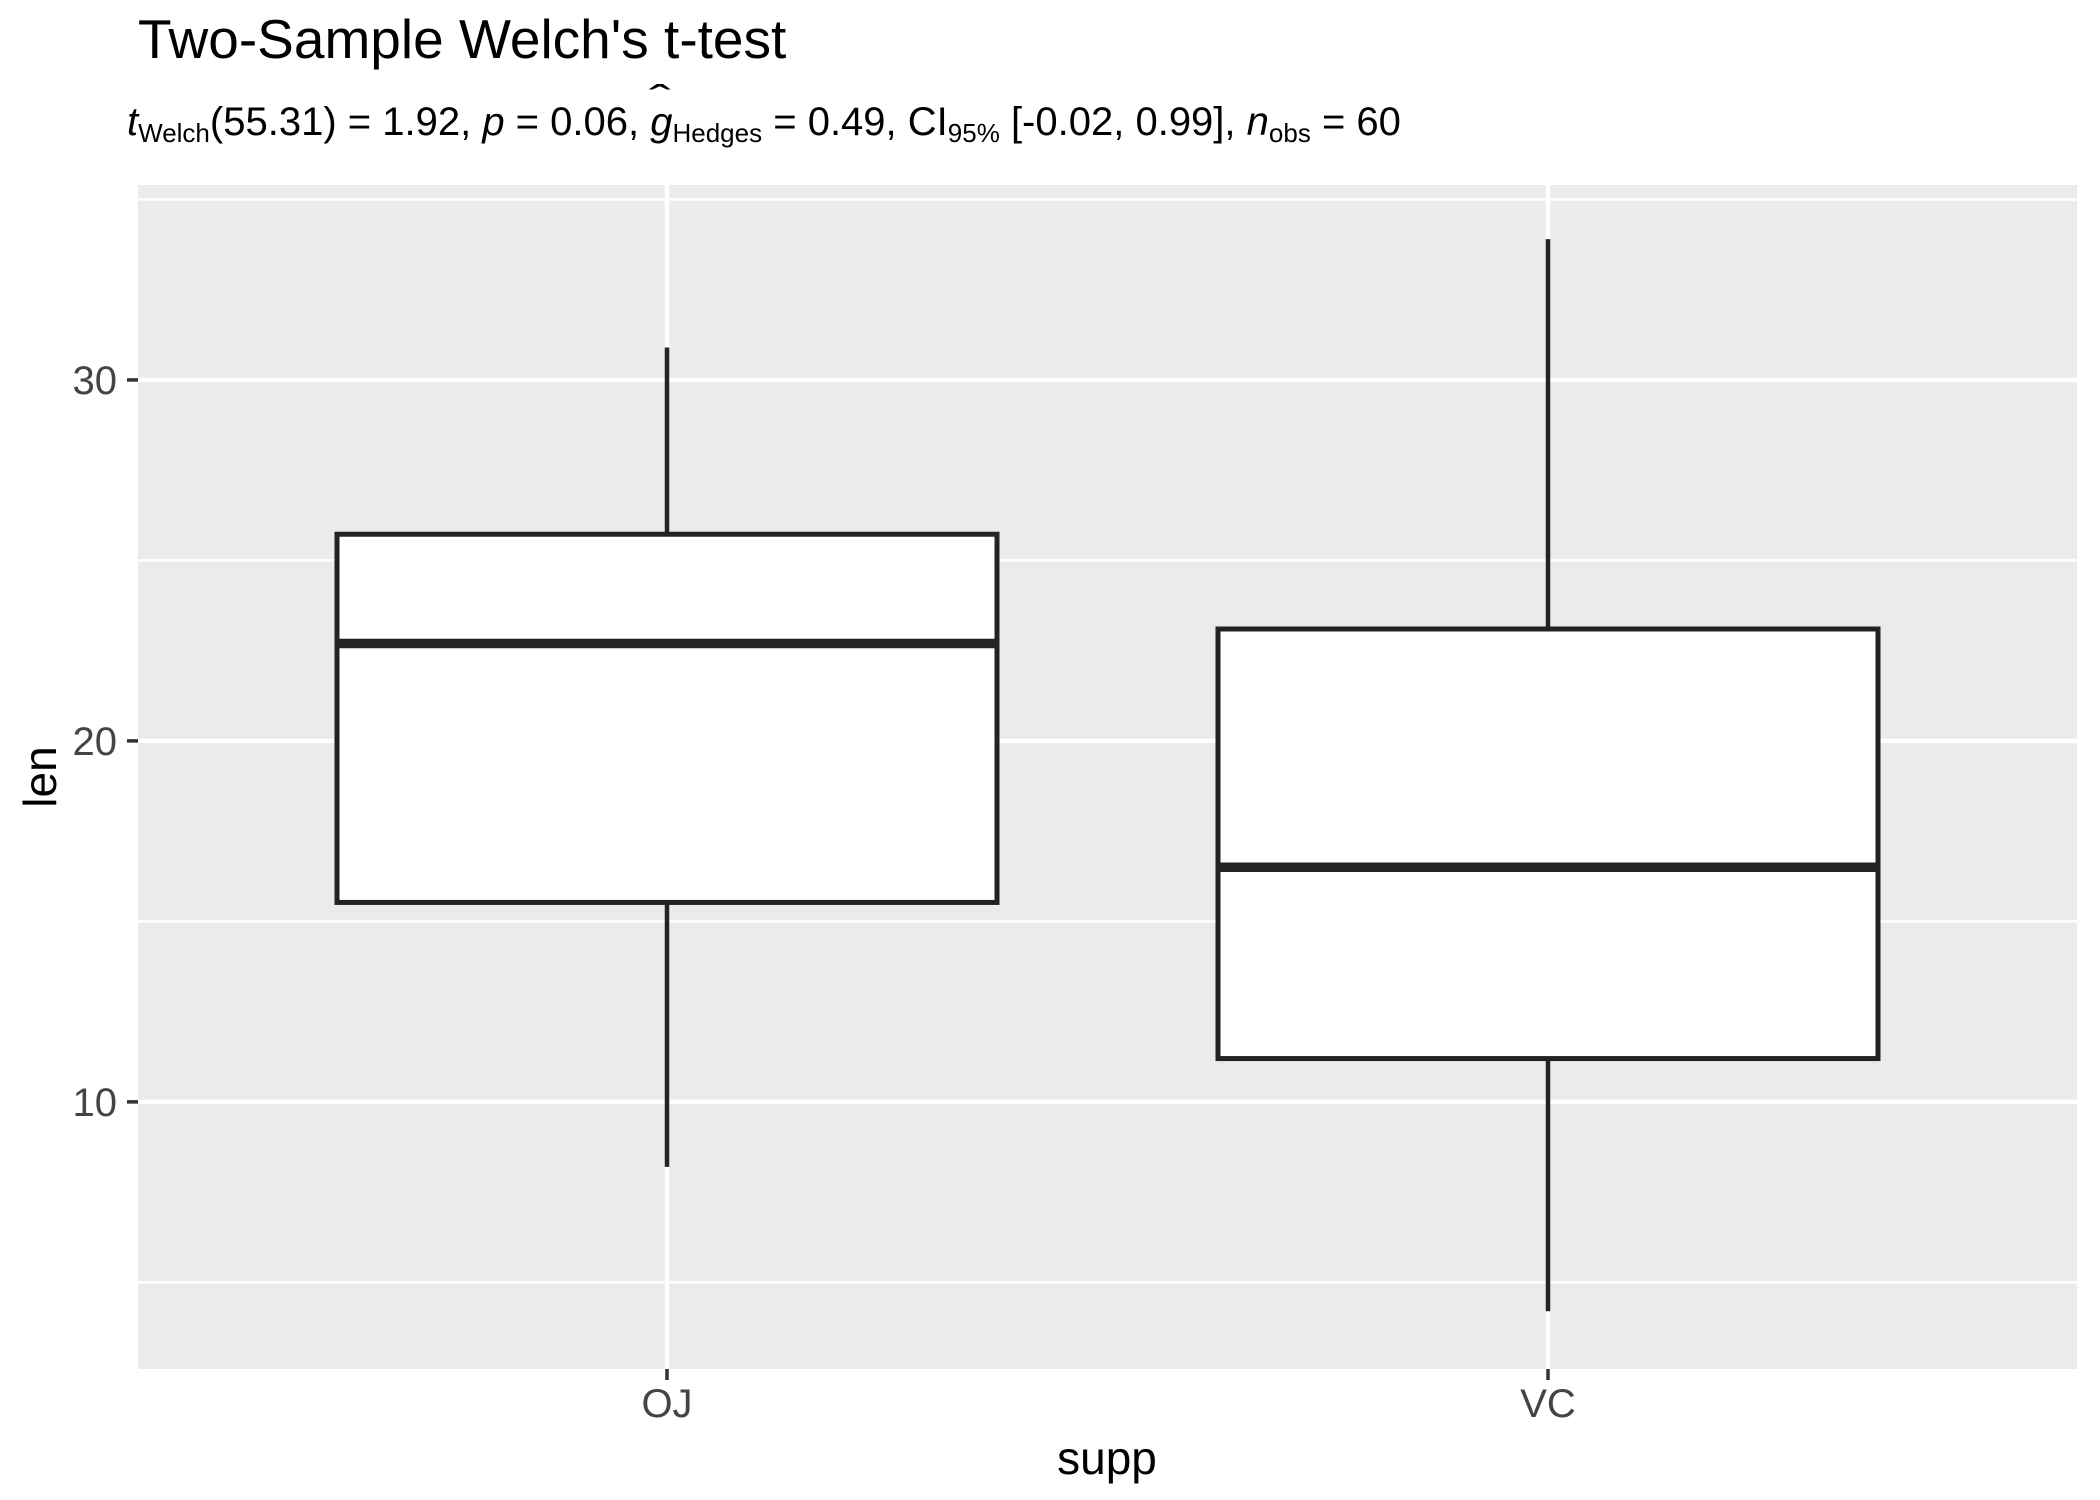 Image resolution: width=2100 pixels, height=1500 pixels. What do you see at coordinates (493, 122) in the screenshot?
I see `subtitle-segment: p` at bounding box center [493, 122].